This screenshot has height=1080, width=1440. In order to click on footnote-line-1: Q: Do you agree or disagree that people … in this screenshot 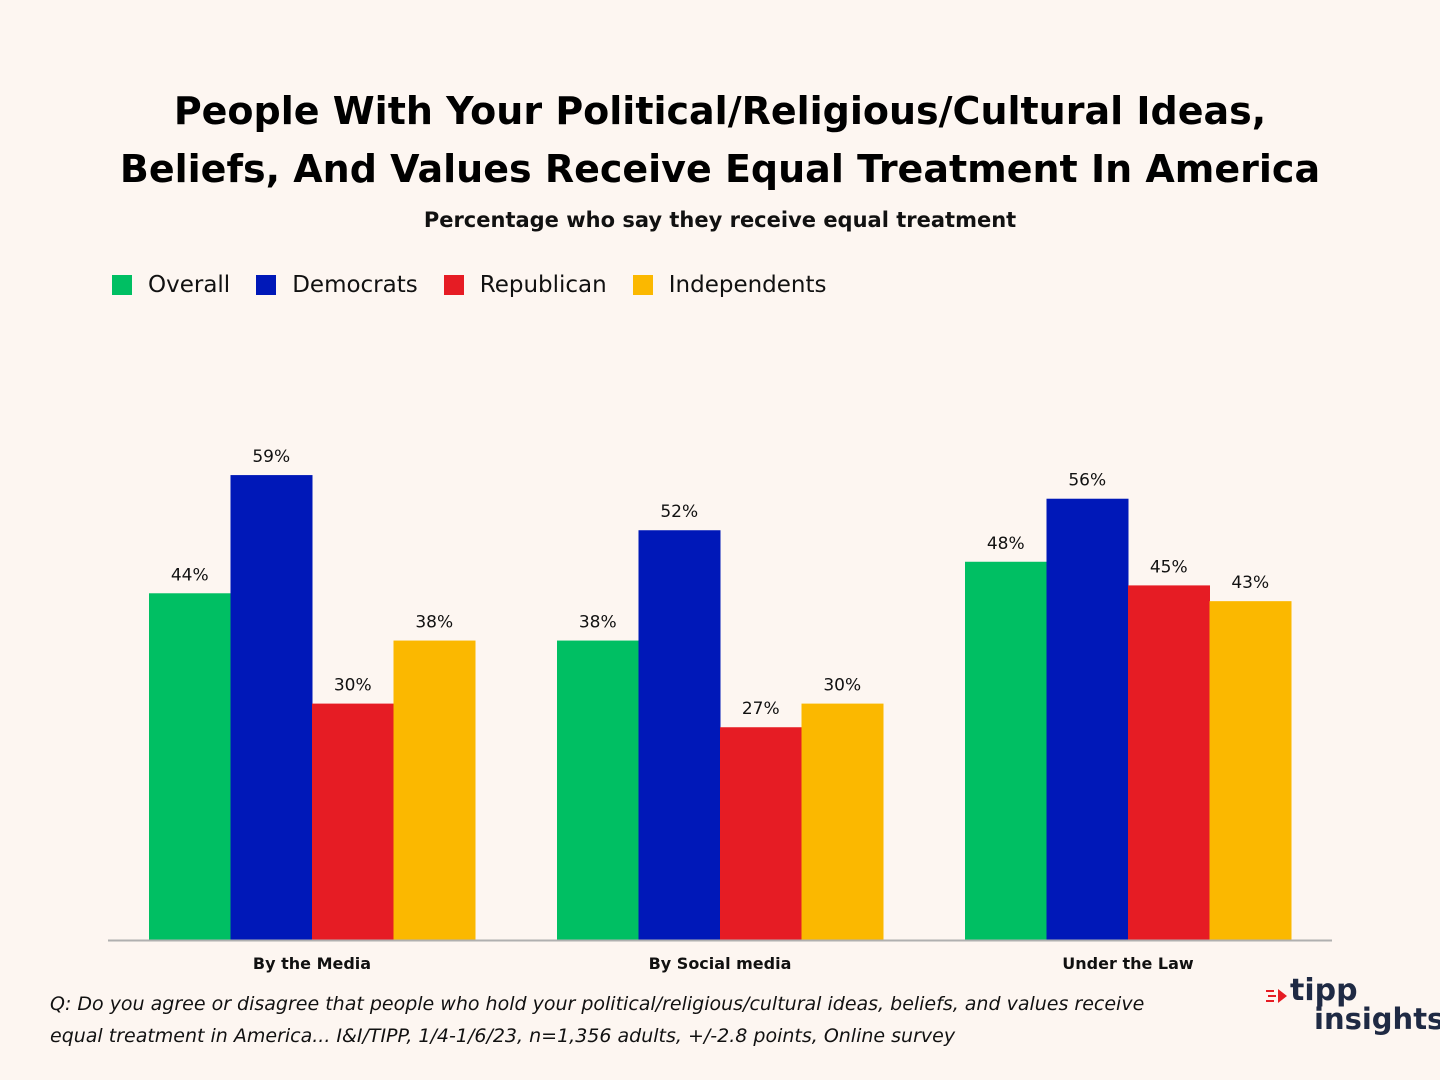, I will do `click(597, 1004)`.